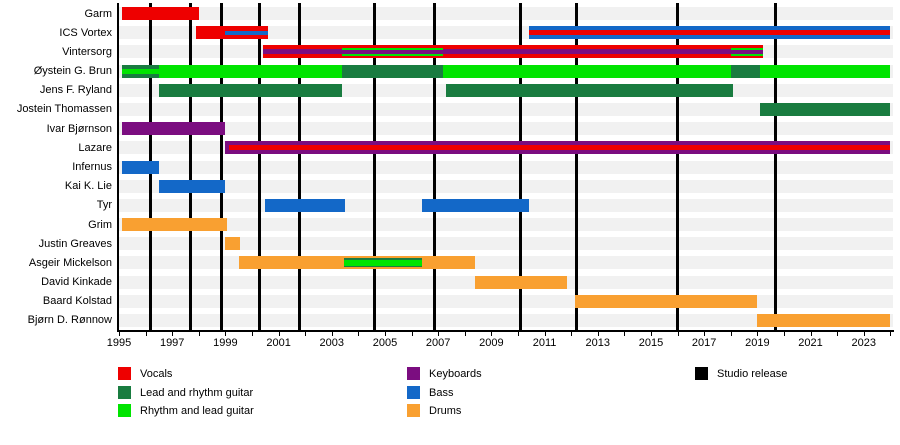 This screenshot has height=445, width=900. I want to click on member-name-label: Tyr, so click(104, 205).